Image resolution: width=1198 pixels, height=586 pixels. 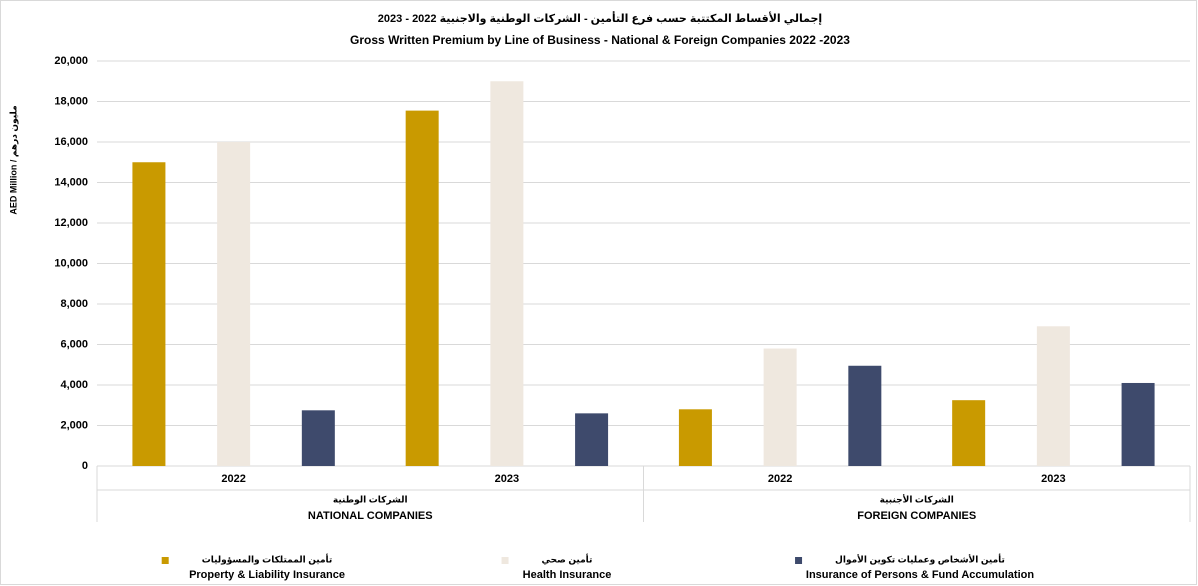 I want to click on legend-label-ar: تأمين الأشخاص وعمليات تكوين الأموال, so click(x=920, y=559).